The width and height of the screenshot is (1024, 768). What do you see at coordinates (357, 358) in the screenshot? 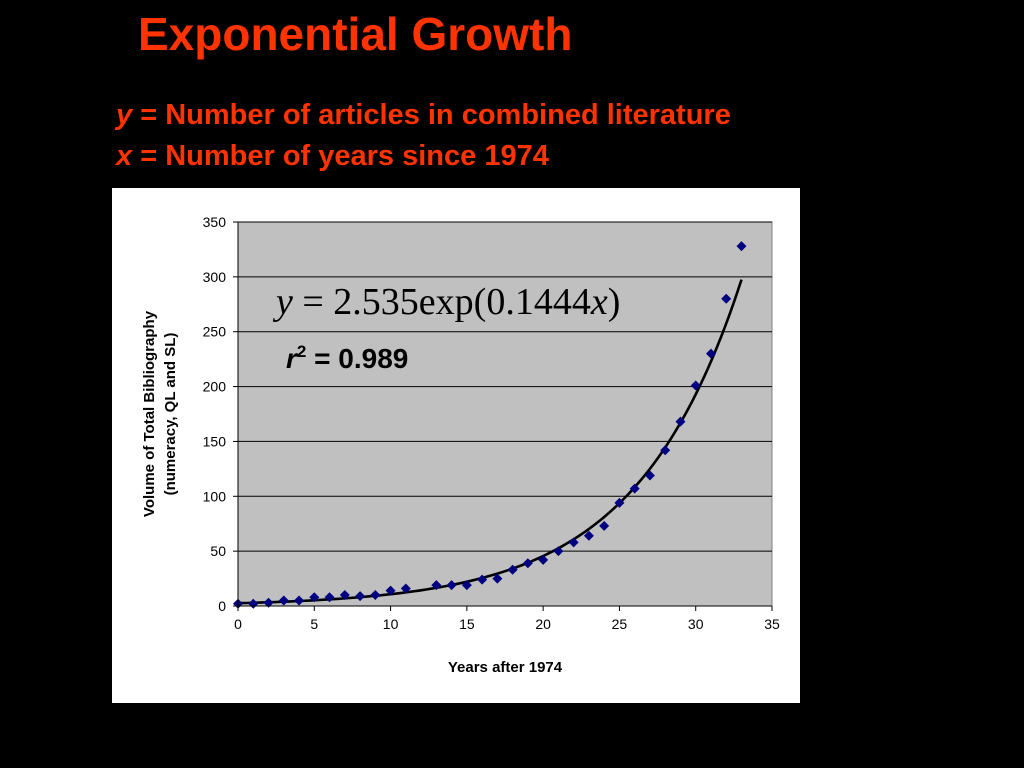
I see `r2-value: = 0.989` at bounding box center [357, 358].